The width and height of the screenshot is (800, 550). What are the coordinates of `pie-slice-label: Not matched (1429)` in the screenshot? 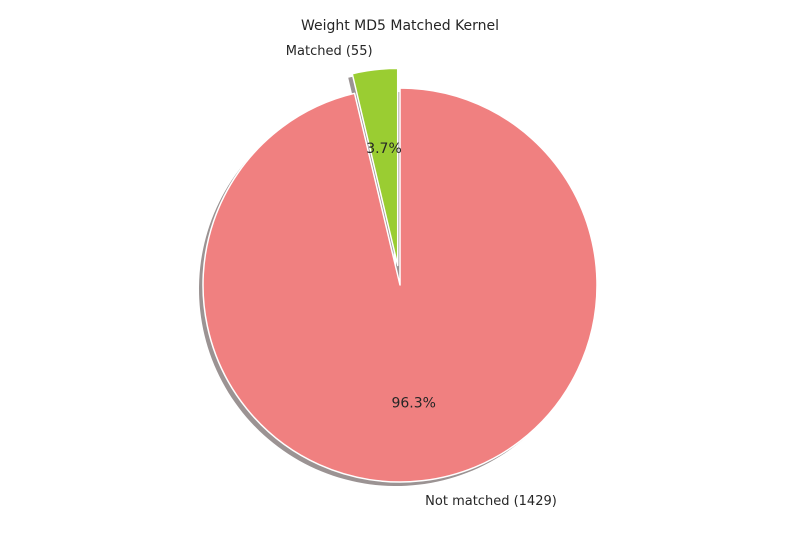 It's located at (491, 501).